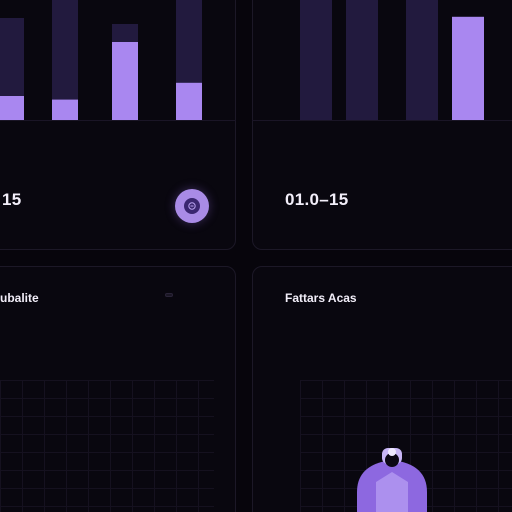  I want to click on refresh-button, so click(192, 206).